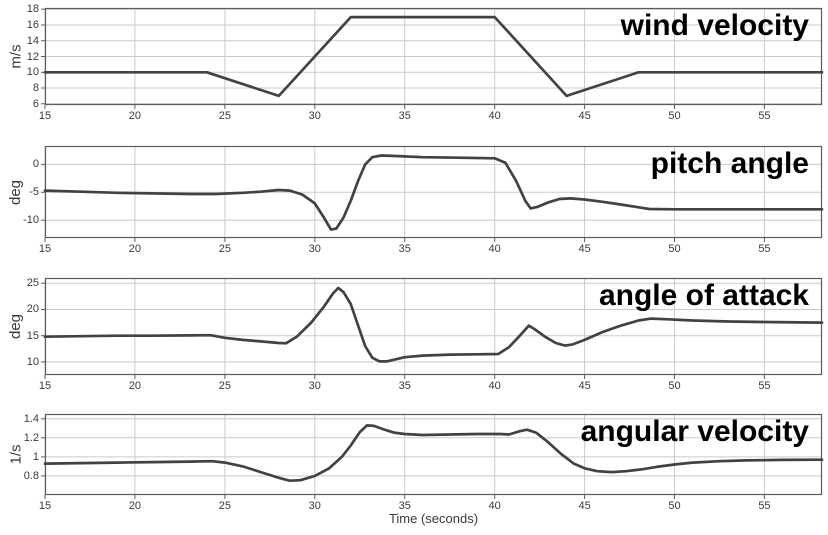 Image resolution: width=828 pixels, height=535 pixels. What do you see at coordinates (32, 283) in the screenshot?
I see `y-tick-label: 25` at bounding box center [32, 283].